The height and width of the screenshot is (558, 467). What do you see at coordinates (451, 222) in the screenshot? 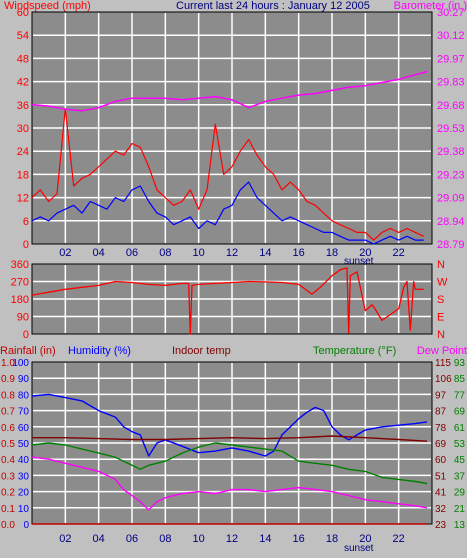
I see `tick-label: 28.94` at bounding box center [451, 222].